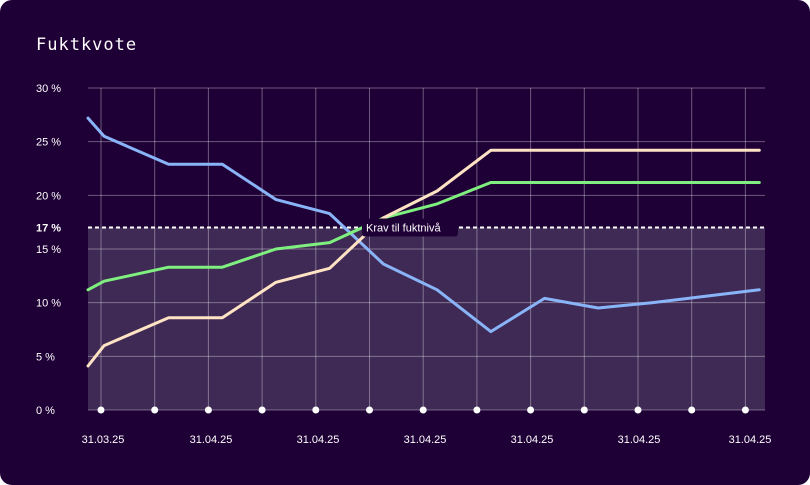 The image size is (810, 485). Describe the element at coordinates (48, 229) in the screenshot. I see `threshold-value-label: 17 %` at that location.